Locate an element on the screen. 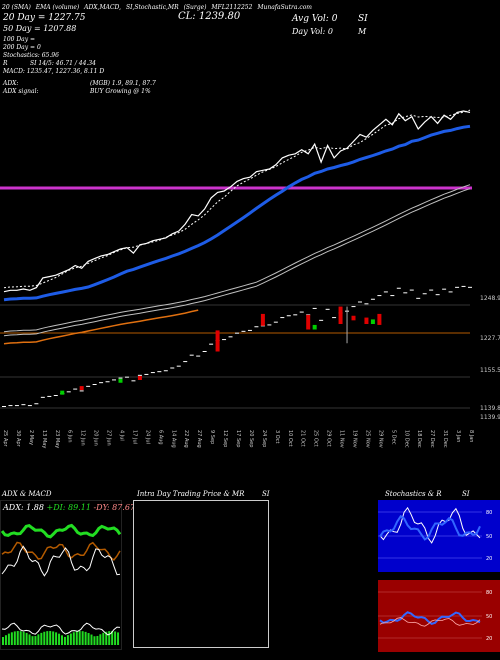  x-label-34: 12 Sep is located at coordinates (225, 438).